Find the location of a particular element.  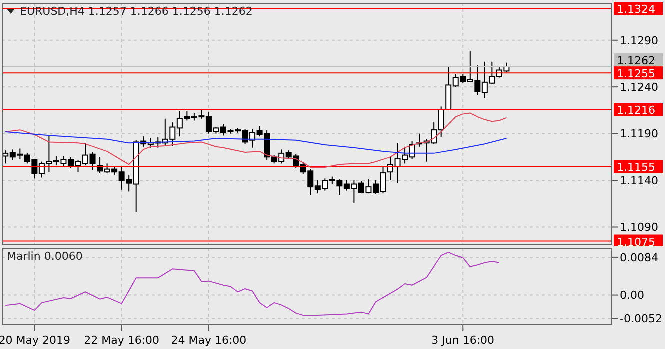

y-tick-label: 1.1240 is located at coordinates (639, 87).